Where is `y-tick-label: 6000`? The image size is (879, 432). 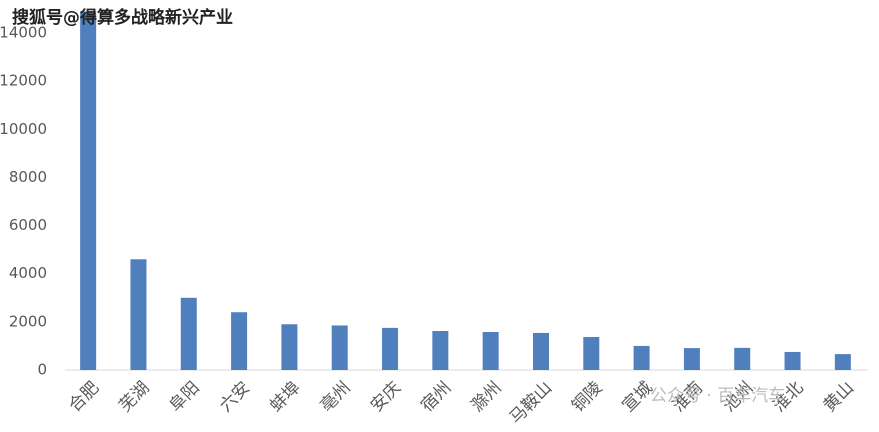 y-tick-label: 6000 is located at coordinates (28, 225).